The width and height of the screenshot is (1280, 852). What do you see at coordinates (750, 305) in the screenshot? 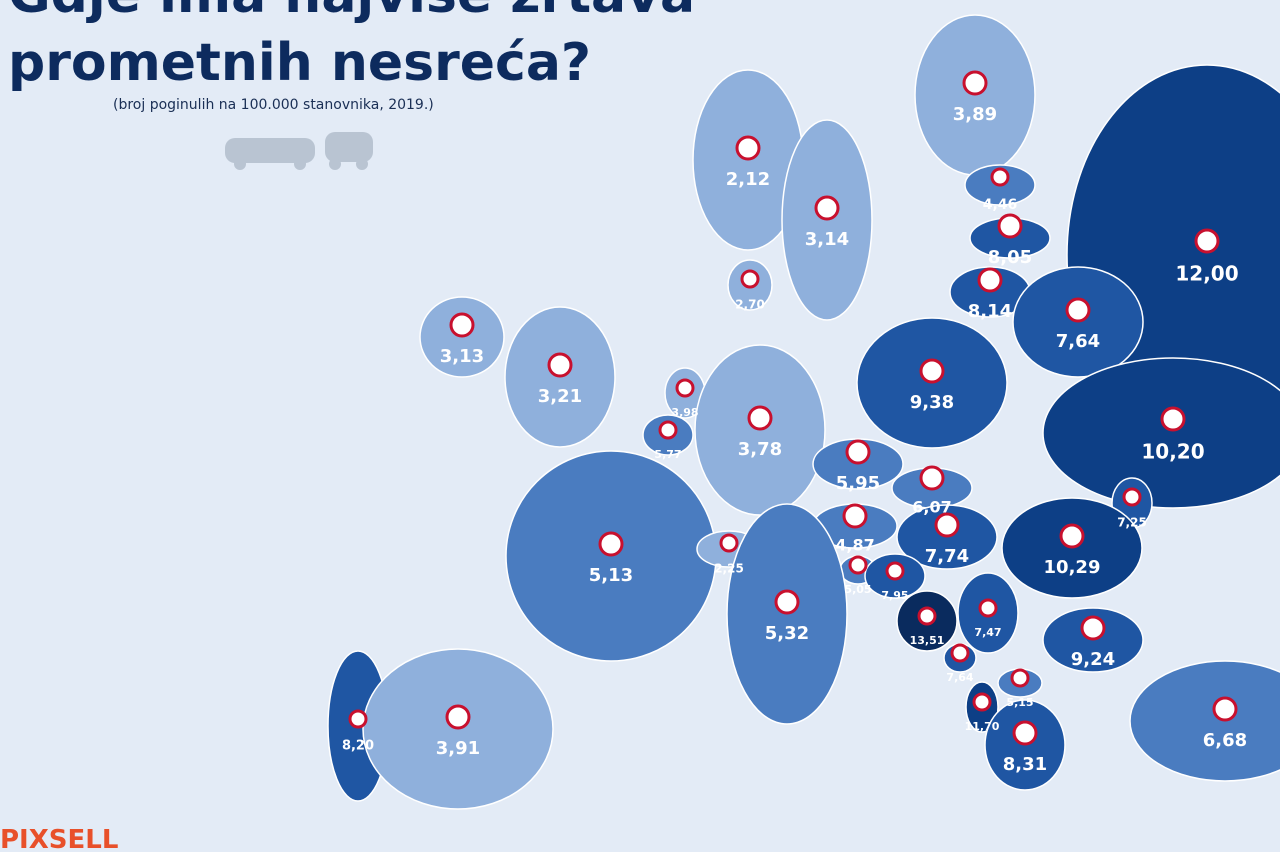
I see `value-label: 2,70` at bounding box center [750, 305].